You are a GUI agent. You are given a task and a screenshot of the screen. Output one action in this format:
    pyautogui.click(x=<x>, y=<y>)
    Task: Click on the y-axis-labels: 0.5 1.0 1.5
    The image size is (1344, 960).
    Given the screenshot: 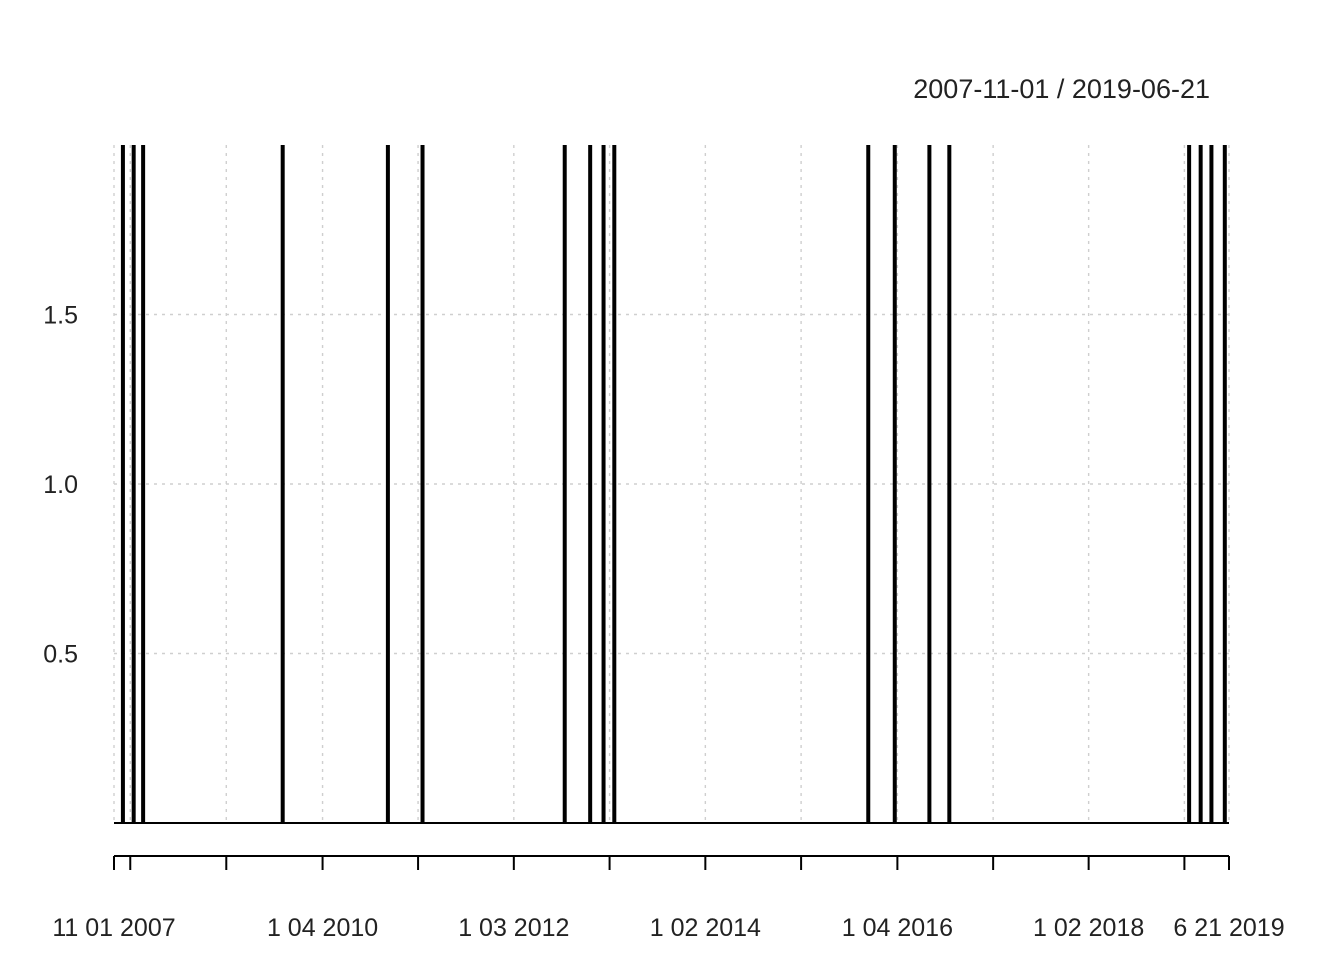 What is the action you would take?
    pyautogui.click(x=60, y=485)
    